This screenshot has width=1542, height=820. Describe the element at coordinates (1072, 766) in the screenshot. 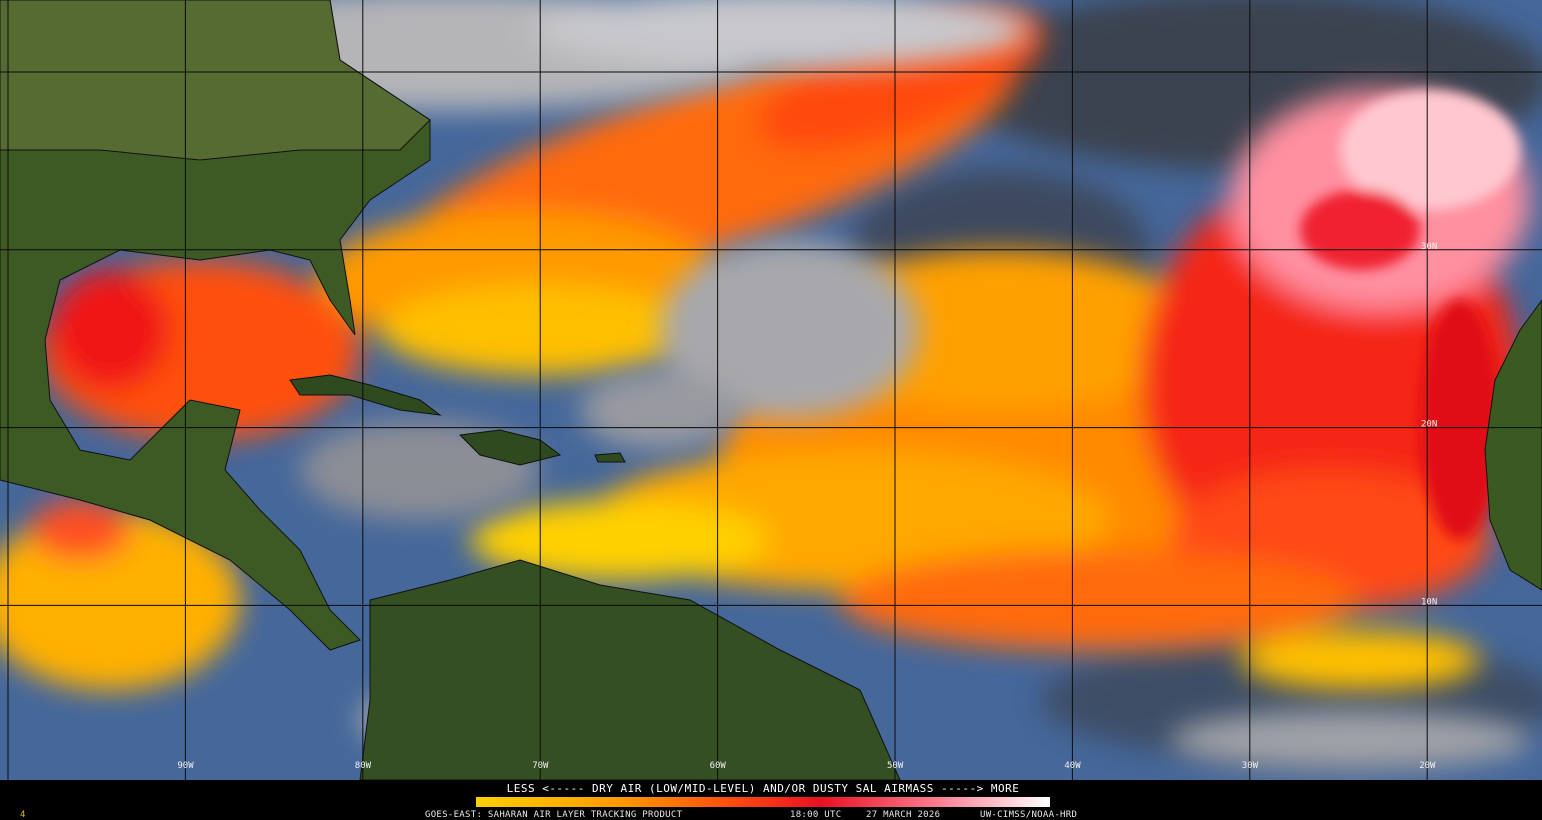

I see `lon-label: 40W` at that location.